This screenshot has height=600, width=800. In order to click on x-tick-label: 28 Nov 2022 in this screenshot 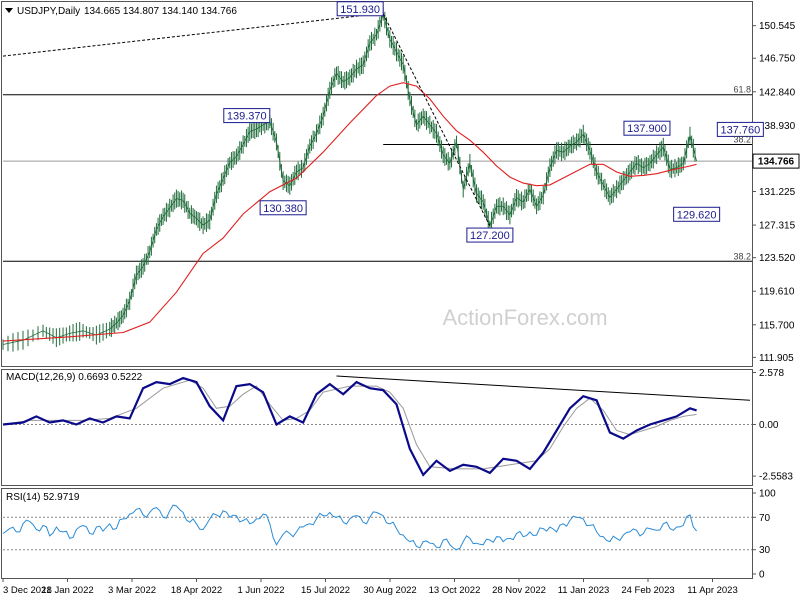, I will do `click(519, 590)`.